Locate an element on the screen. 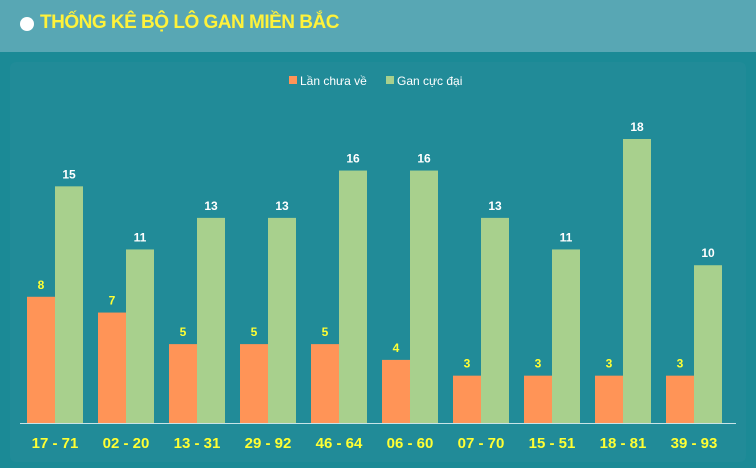 The height and width of the screenshot is (468, 756). legend-label-1: Lần chưa về is located at coordinates (333, 81).